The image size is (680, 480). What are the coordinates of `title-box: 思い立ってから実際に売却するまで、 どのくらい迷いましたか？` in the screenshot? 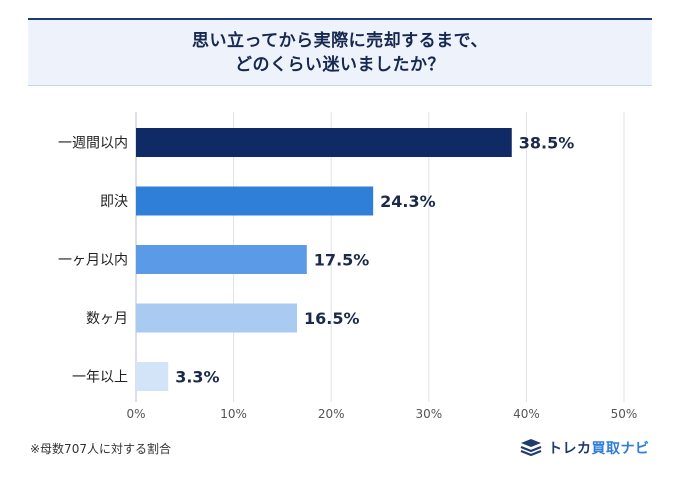 It's located at (340, 52).